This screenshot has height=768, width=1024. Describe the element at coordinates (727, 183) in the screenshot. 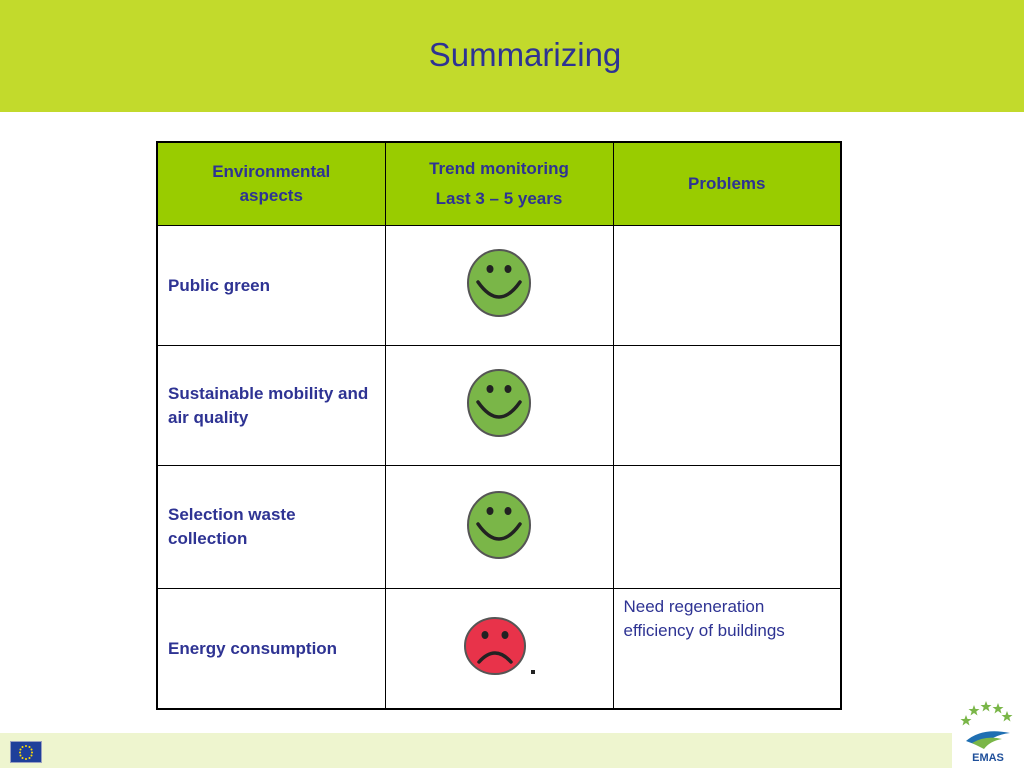

I see `header-problems: Problems` at that location.